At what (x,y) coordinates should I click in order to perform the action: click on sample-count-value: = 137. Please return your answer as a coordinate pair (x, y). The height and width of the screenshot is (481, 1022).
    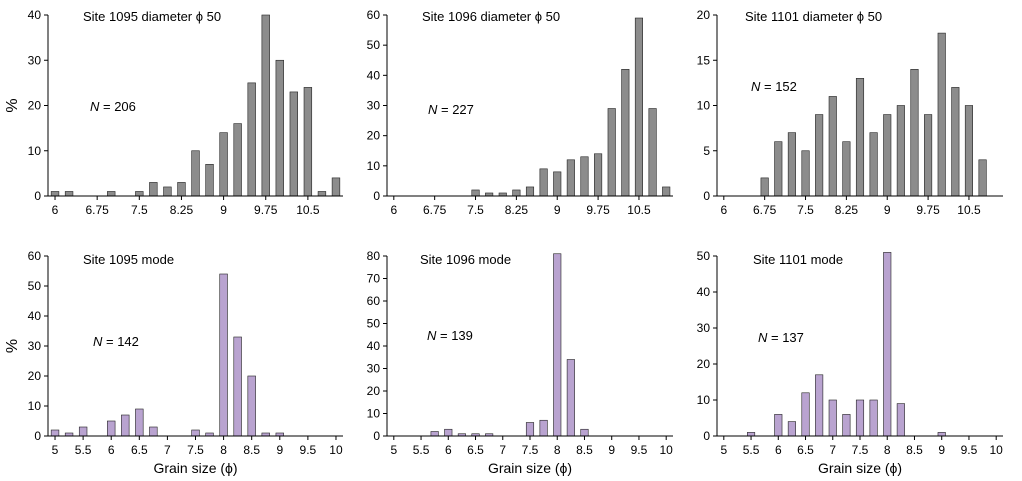
    Looking at the image, I should click on (785, 337).